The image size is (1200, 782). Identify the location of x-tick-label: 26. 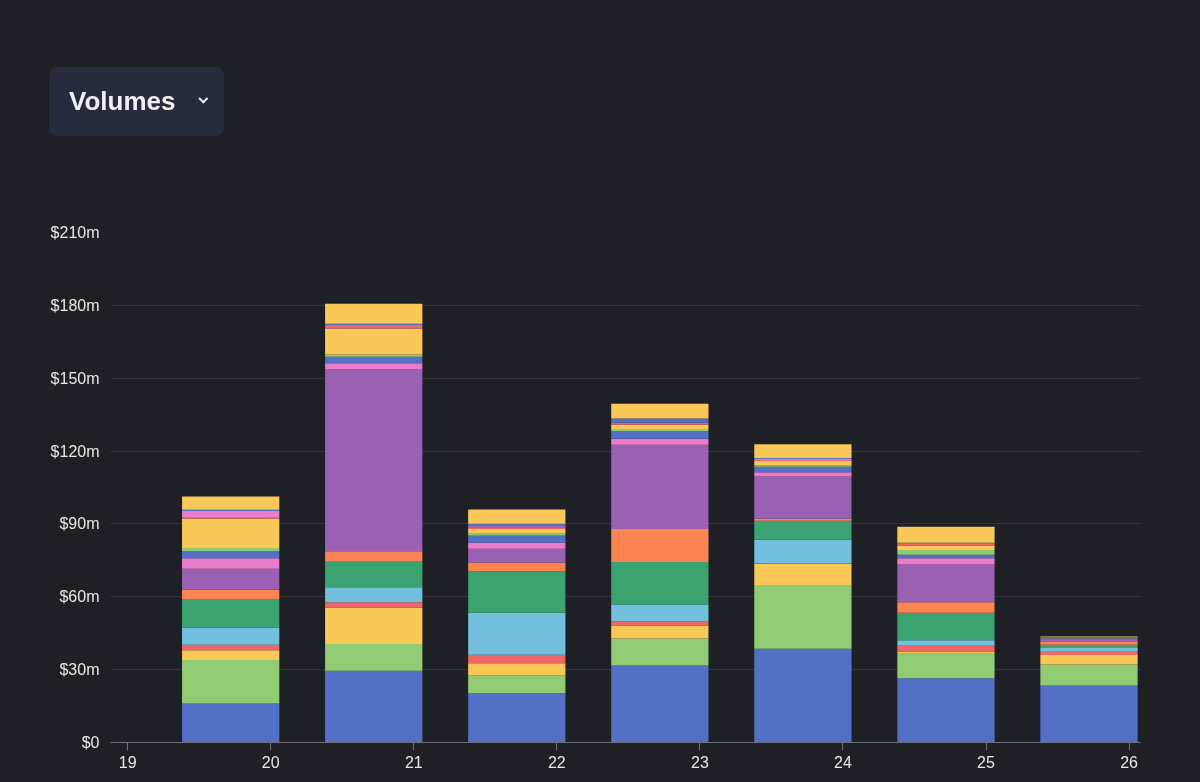
(1129, 762).